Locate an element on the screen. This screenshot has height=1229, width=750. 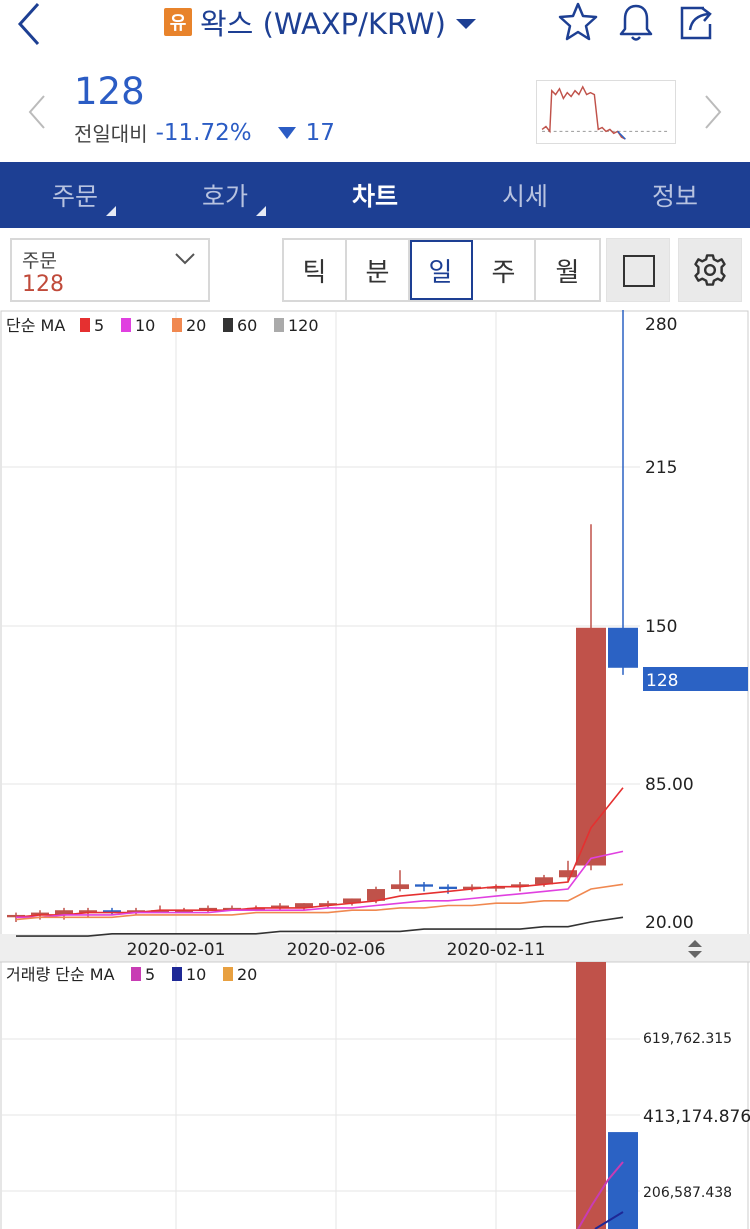
tab-orderbook-corner-icon is located at coordinates (261, 211).